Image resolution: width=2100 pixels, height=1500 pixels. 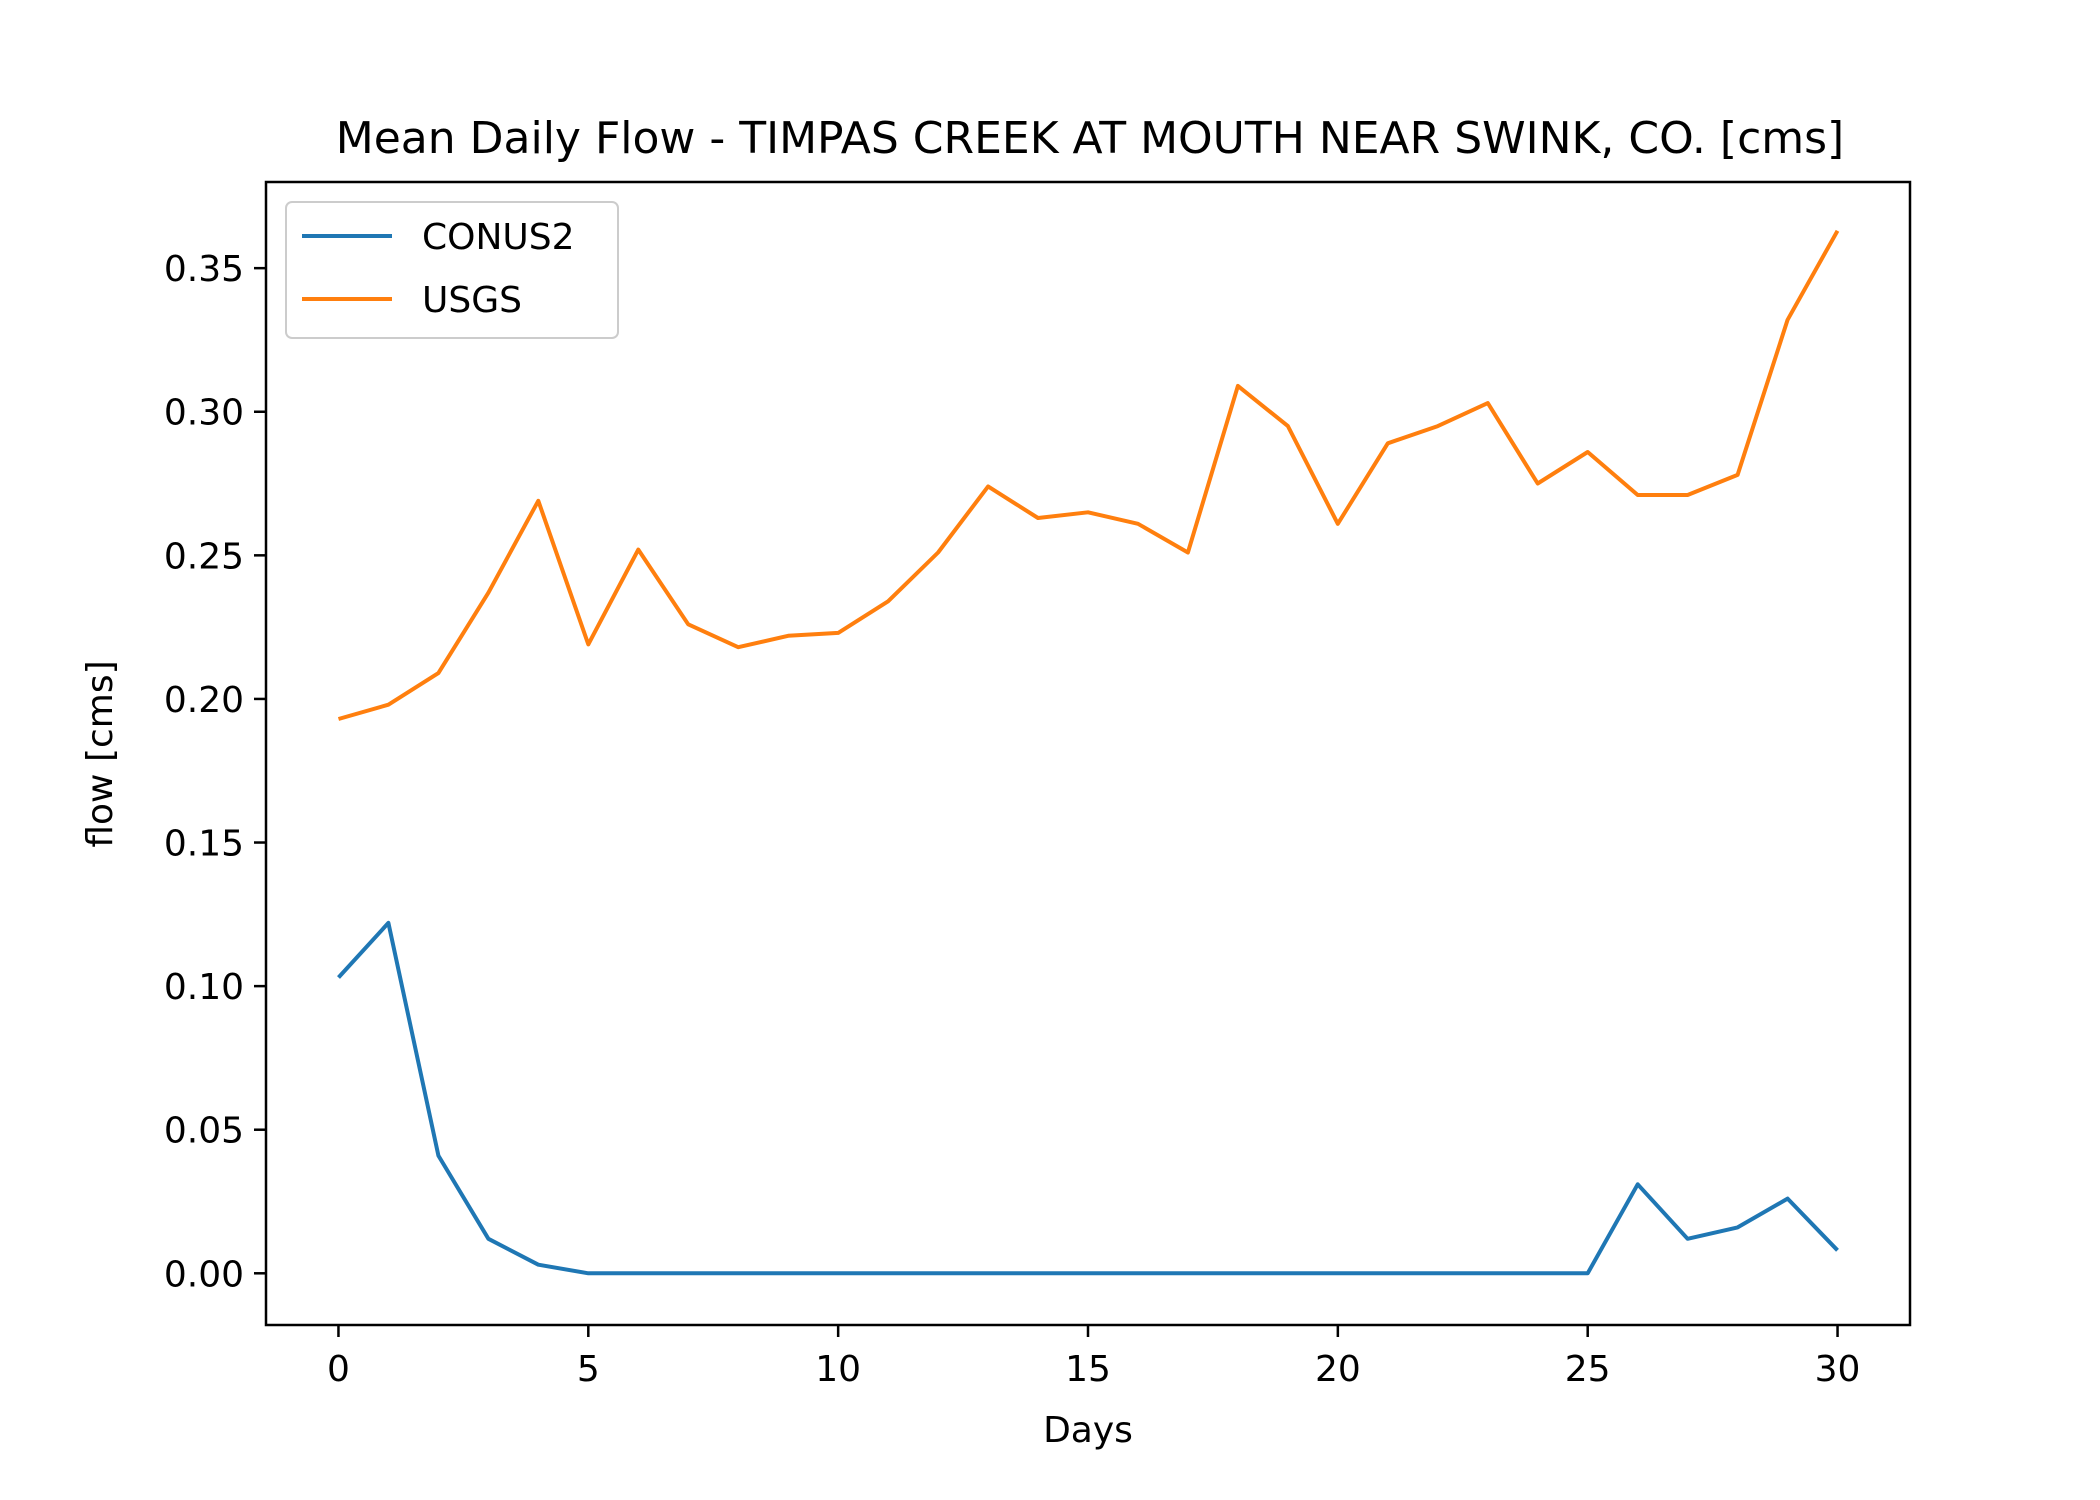 I want to click on y-axis-label: flow [cms], so click(x=100, y=753).